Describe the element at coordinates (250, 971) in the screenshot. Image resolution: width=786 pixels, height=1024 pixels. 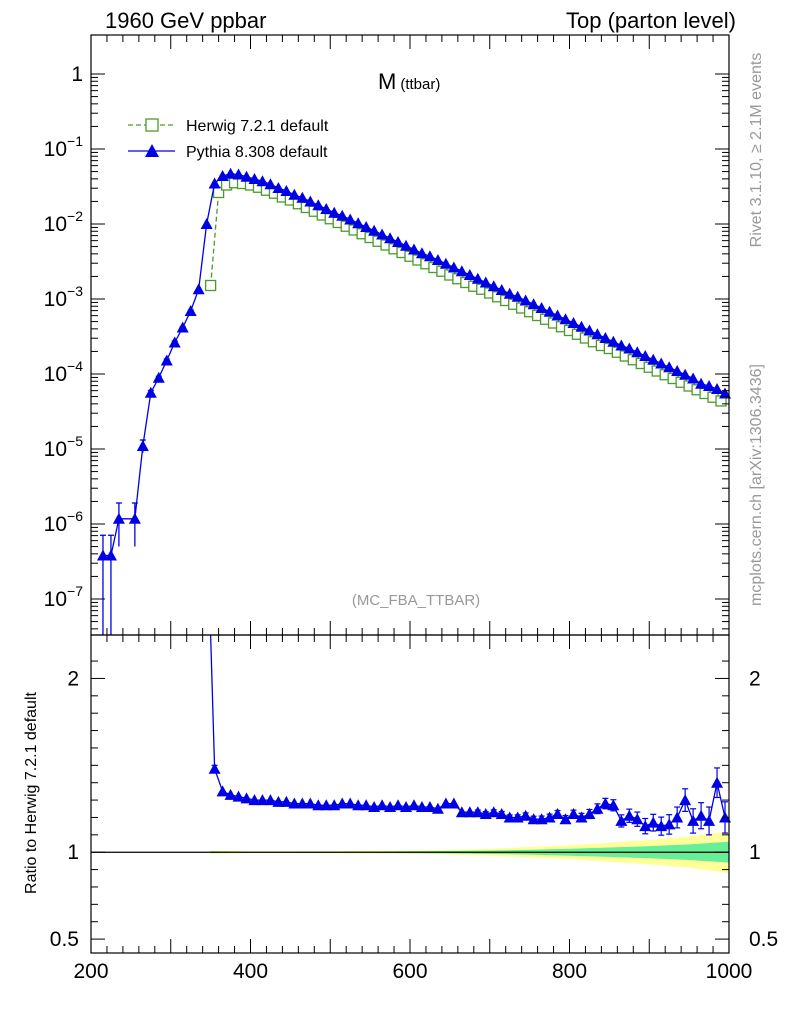
I see `x-tick-label: 400` at that location.